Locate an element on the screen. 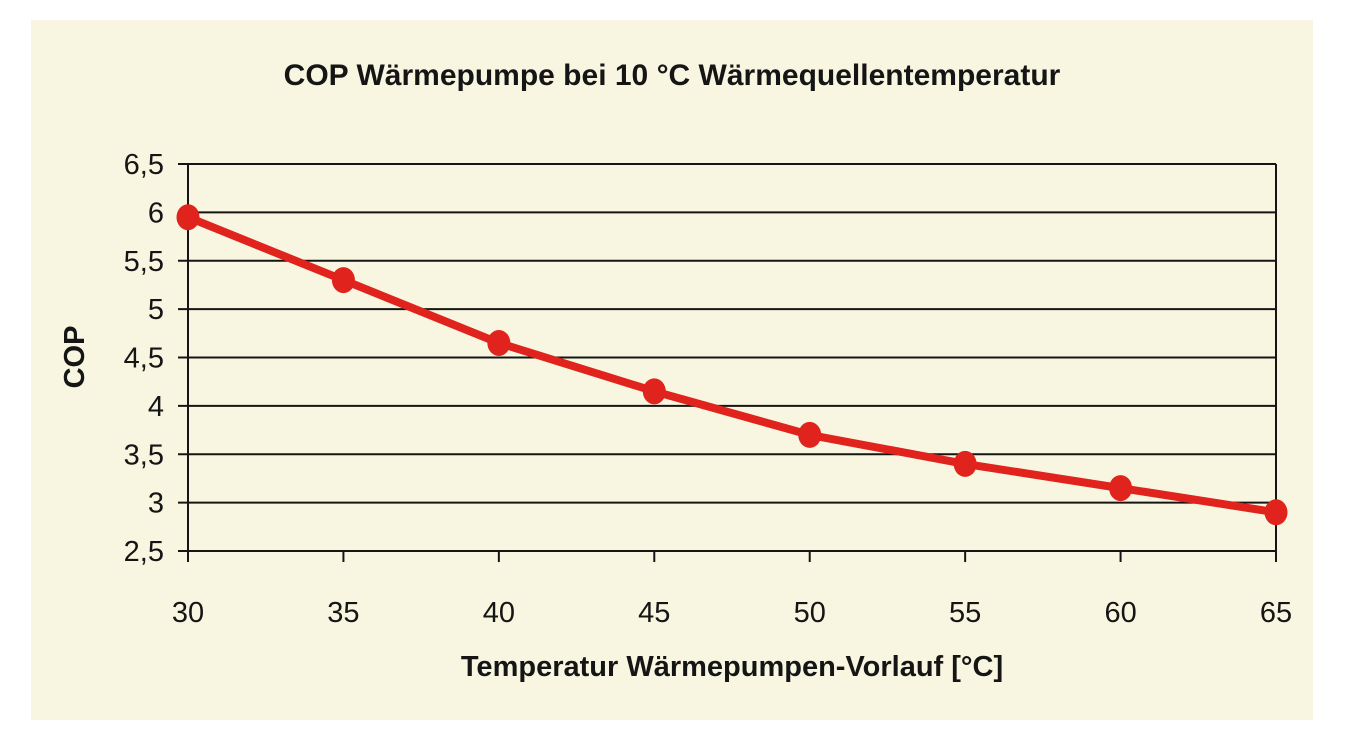  y-tick-label: 5 is located at coordinates (156, 310).